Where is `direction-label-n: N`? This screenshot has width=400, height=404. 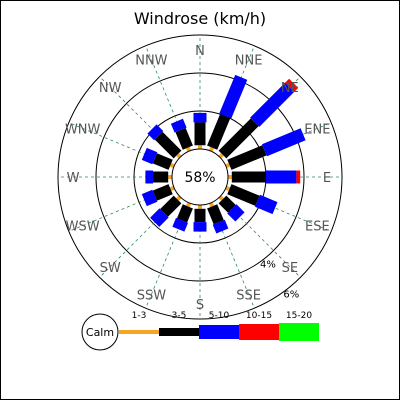 direction-label-n: N is located at coordinates (200, 51).